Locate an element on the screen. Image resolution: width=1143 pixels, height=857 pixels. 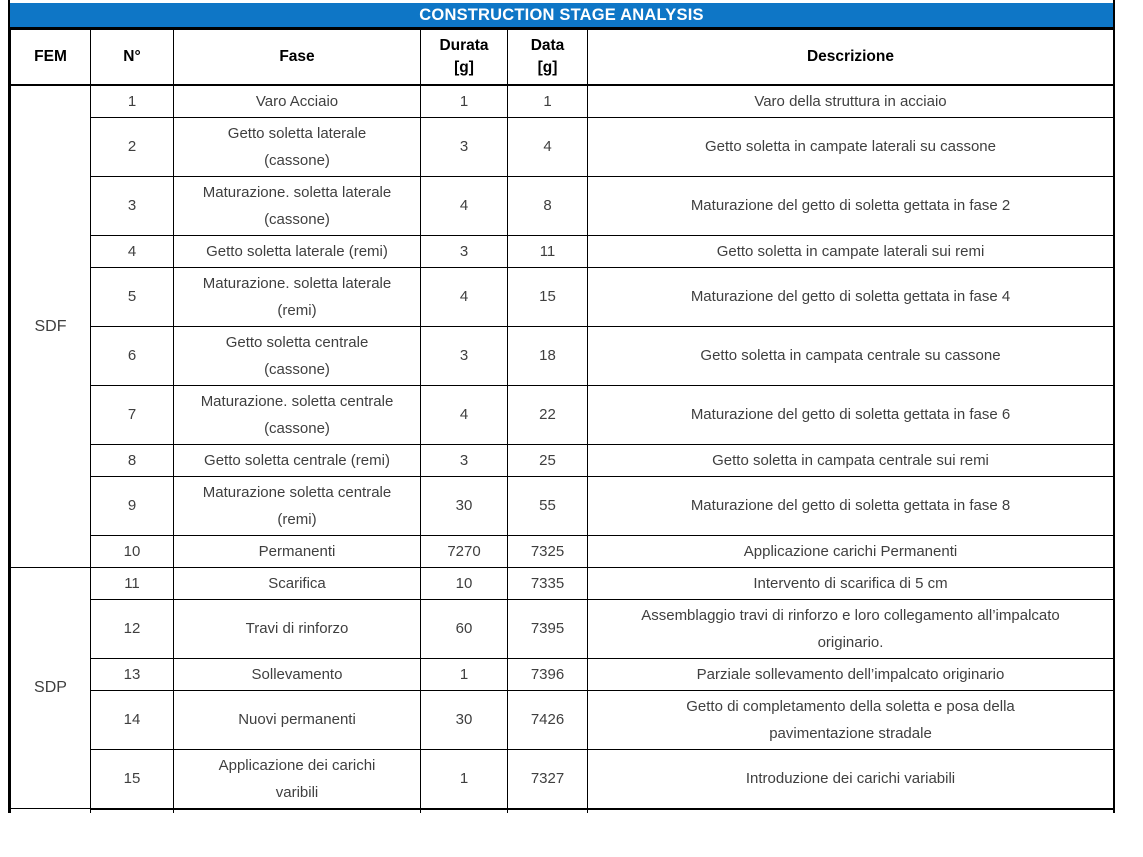
cell-numero: 9 is located at coordinates (132, 505).